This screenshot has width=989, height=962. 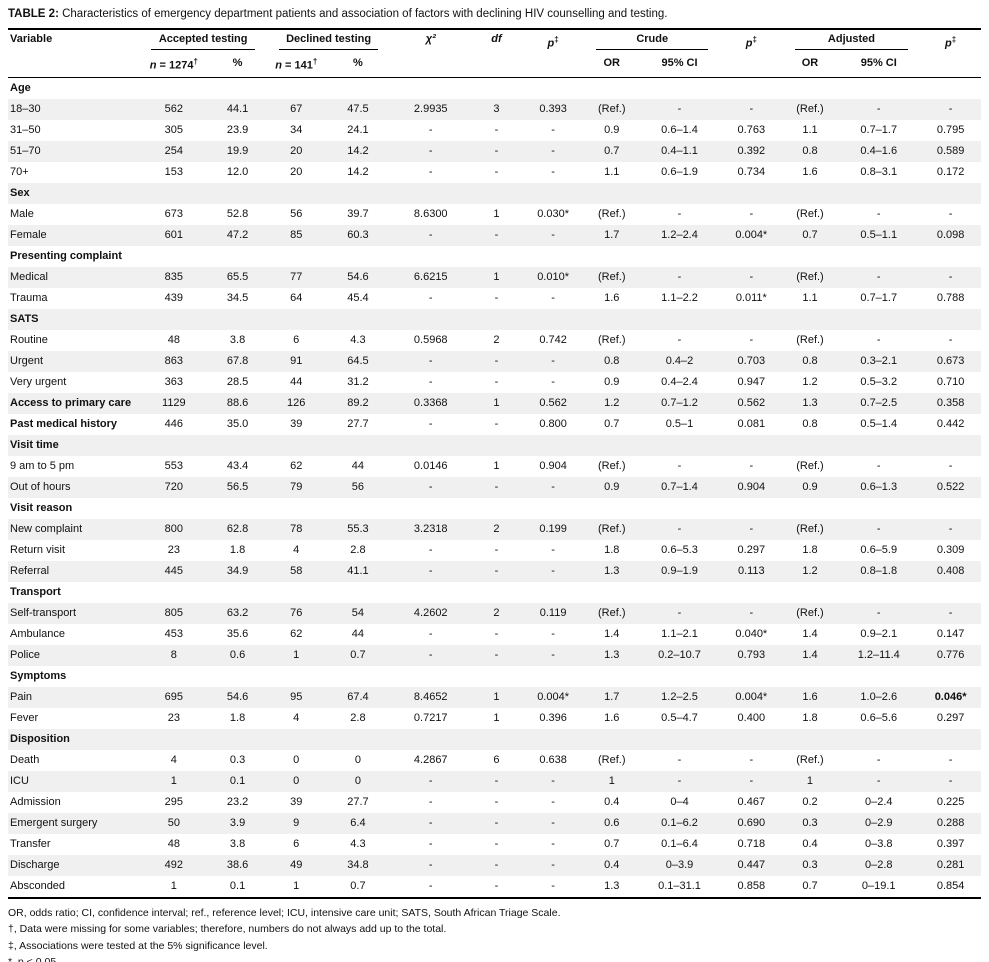 I want to click on cell: 0.4, so click(x=810, y=843).